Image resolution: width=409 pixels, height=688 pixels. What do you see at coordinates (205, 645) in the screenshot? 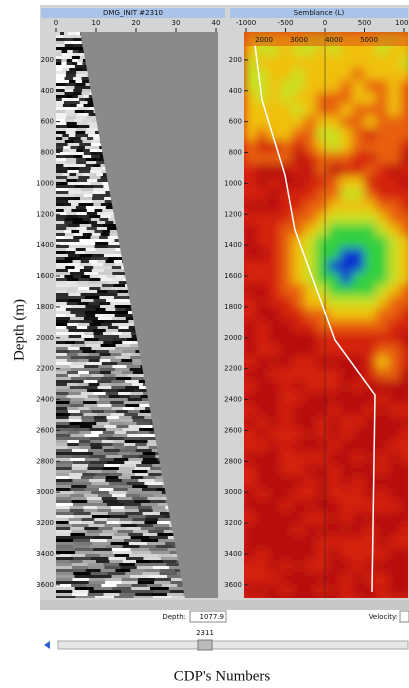
I see `slider-thumb` at bounding box center [205, 645].